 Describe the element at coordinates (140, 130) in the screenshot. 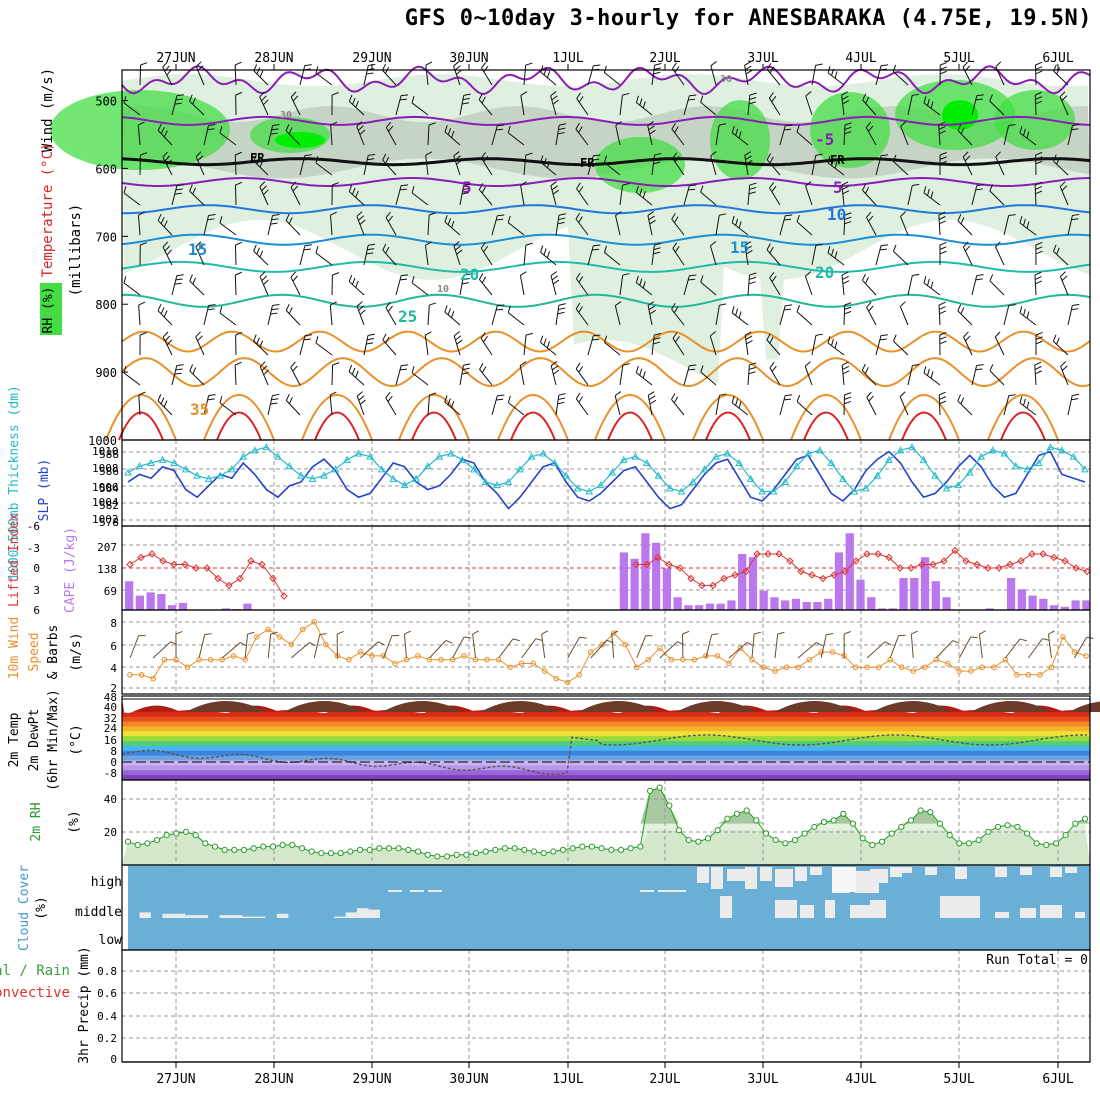

I see `rh-shade-high` at that location.